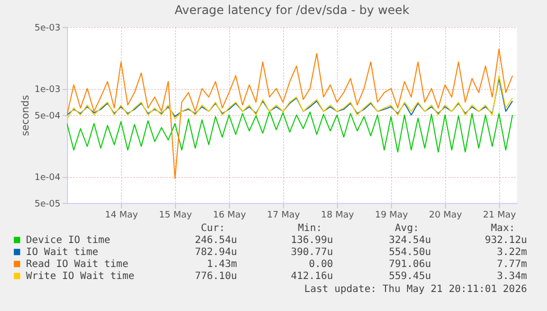 The width and height of the screenshot is (547, 311). I want to click on text: 932.12u, so click(505, 240).